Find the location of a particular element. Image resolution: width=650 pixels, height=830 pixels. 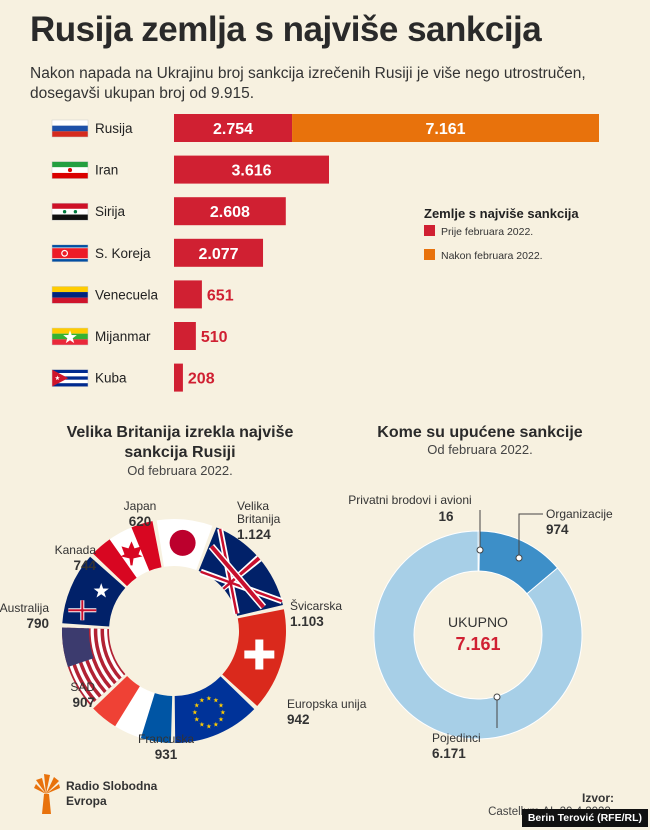

svg-text: Privatni brodovi i avioni is located at coordinates (409, 500).